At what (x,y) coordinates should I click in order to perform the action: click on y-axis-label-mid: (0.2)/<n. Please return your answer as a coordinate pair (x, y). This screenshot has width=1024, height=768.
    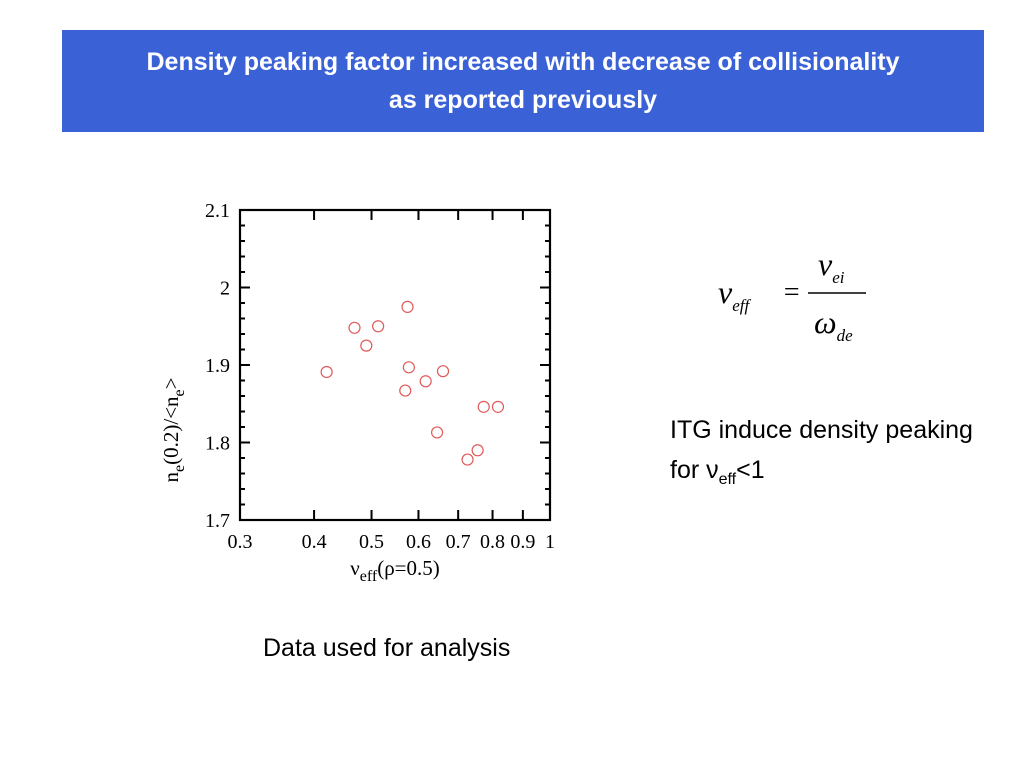
    Looking at the image, I should click on (171, 430).